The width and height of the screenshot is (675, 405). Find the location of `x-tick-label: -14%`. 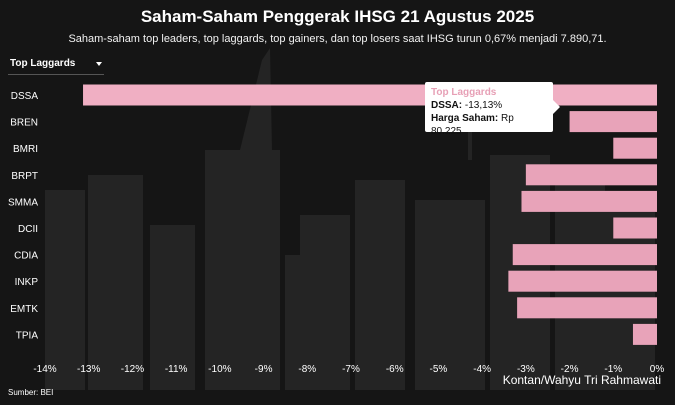

x-tick-label: -14% is located at coordinates (44, 369).